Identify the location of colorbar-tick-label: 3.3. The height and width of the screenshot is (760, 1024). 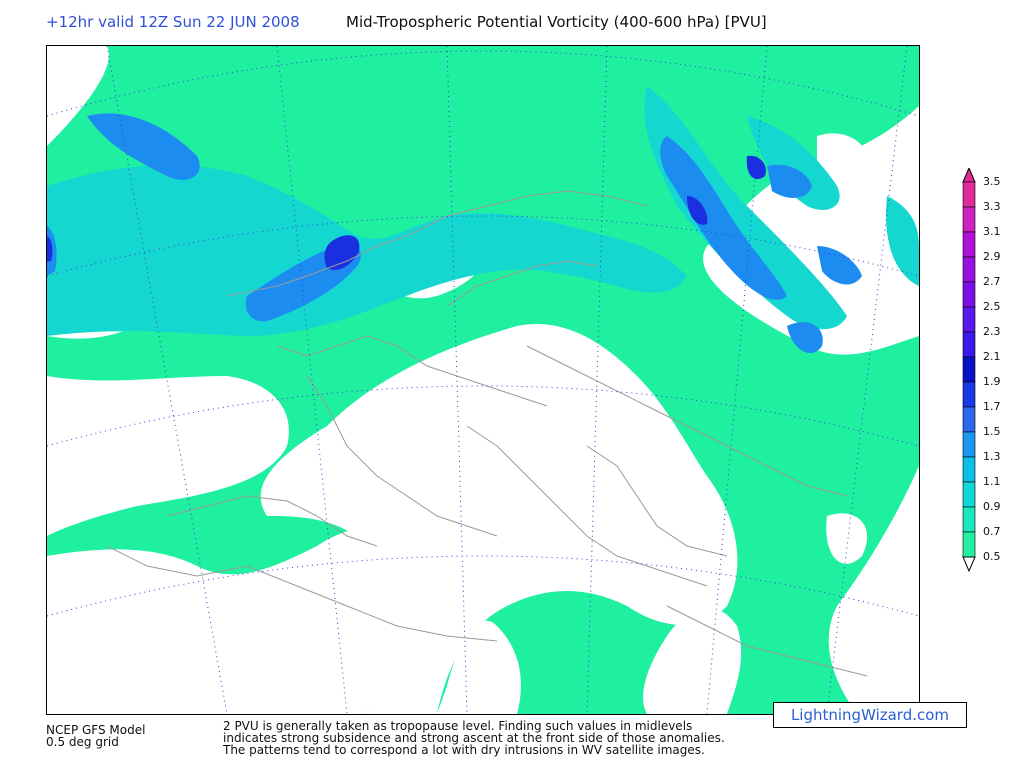
(992, 206).